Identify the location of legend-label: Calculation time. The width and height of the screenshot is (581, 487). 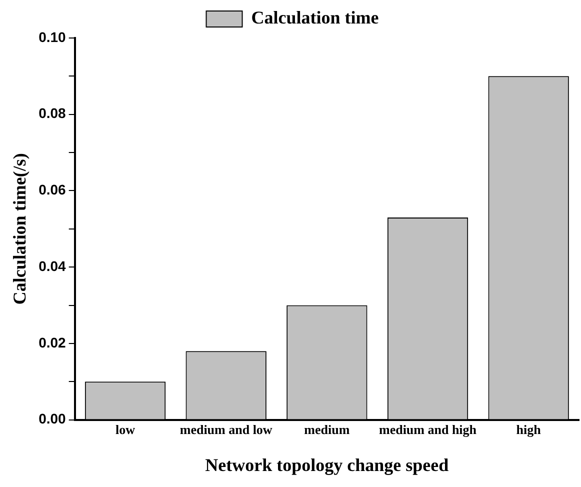
(315, 18).